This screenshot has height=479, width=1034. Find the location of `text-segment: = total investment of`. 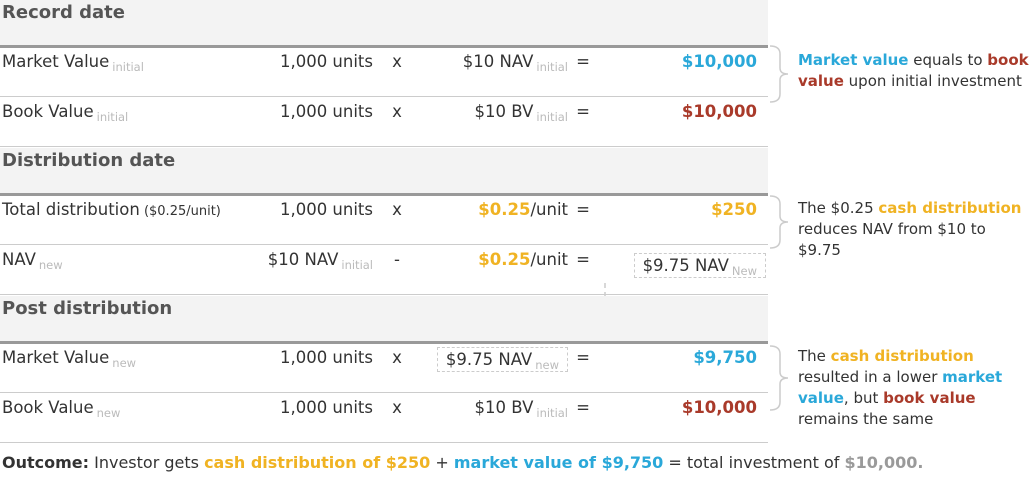

text-segment: = total investment of is located at coordinates (754, 462).